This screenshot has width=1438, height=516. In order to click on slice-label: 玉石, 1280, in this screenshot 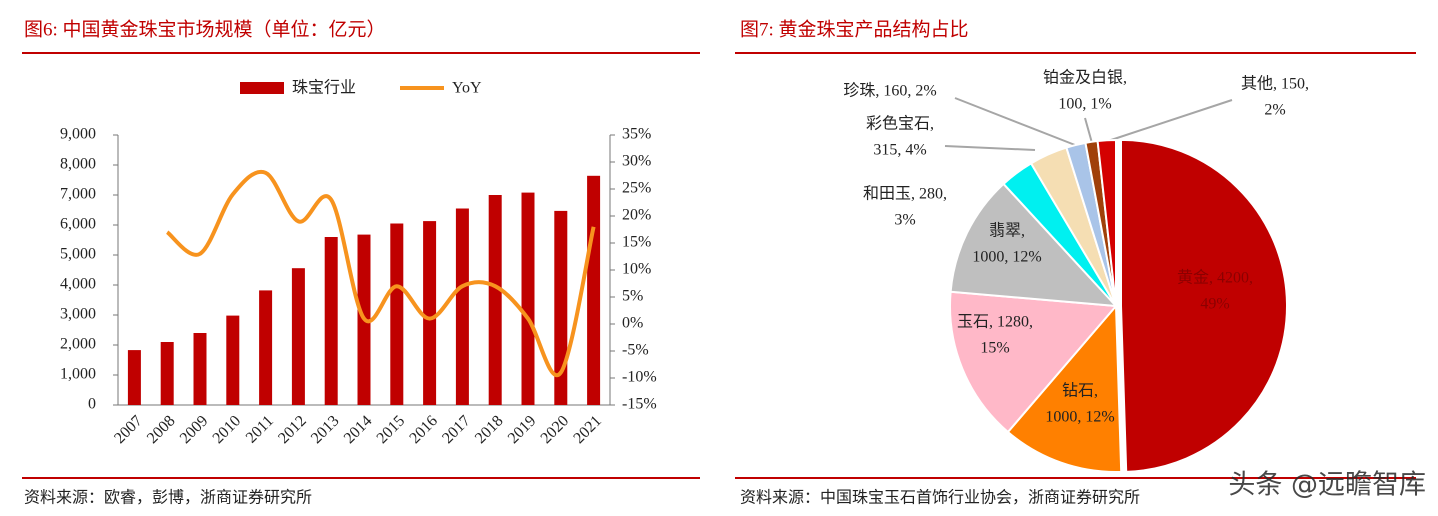, I will do `click(995, 322)`.